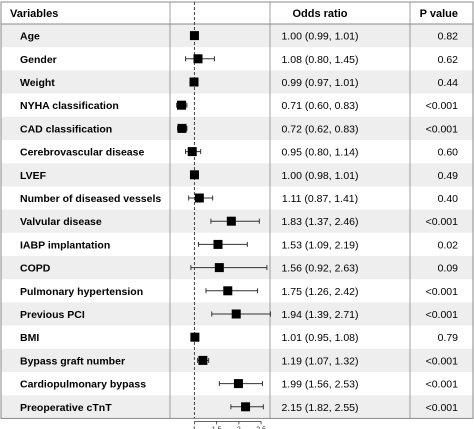 This screenshot has height=429, width=474. What do you see at coordinates (319, 408) in the screenshot?
I see `odds-ratio-text: 2.15 (1.82, 2.55)` at bounding box center [319, 408].